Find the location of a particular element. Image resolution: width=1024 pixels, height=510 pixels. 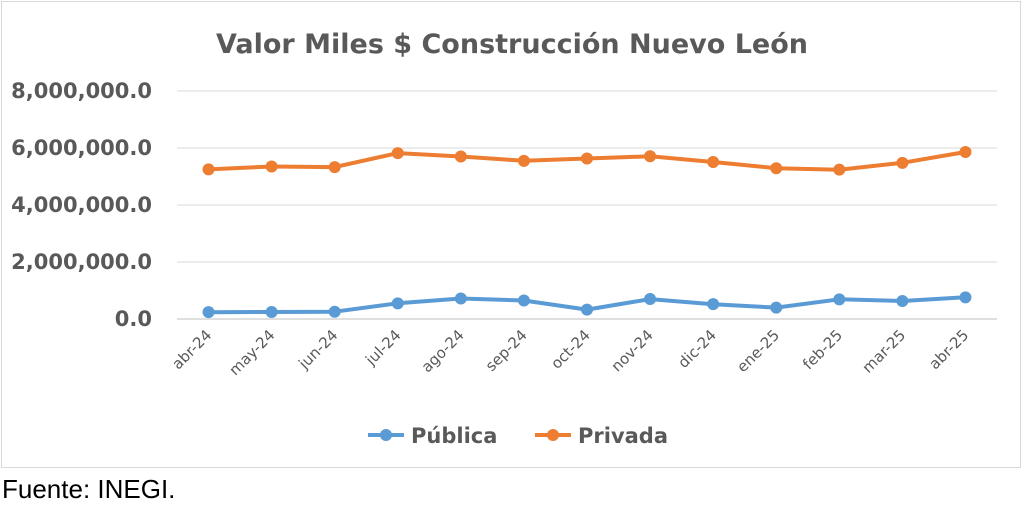

x-tick-label: oct-24 is located at coordinates (570, 349).